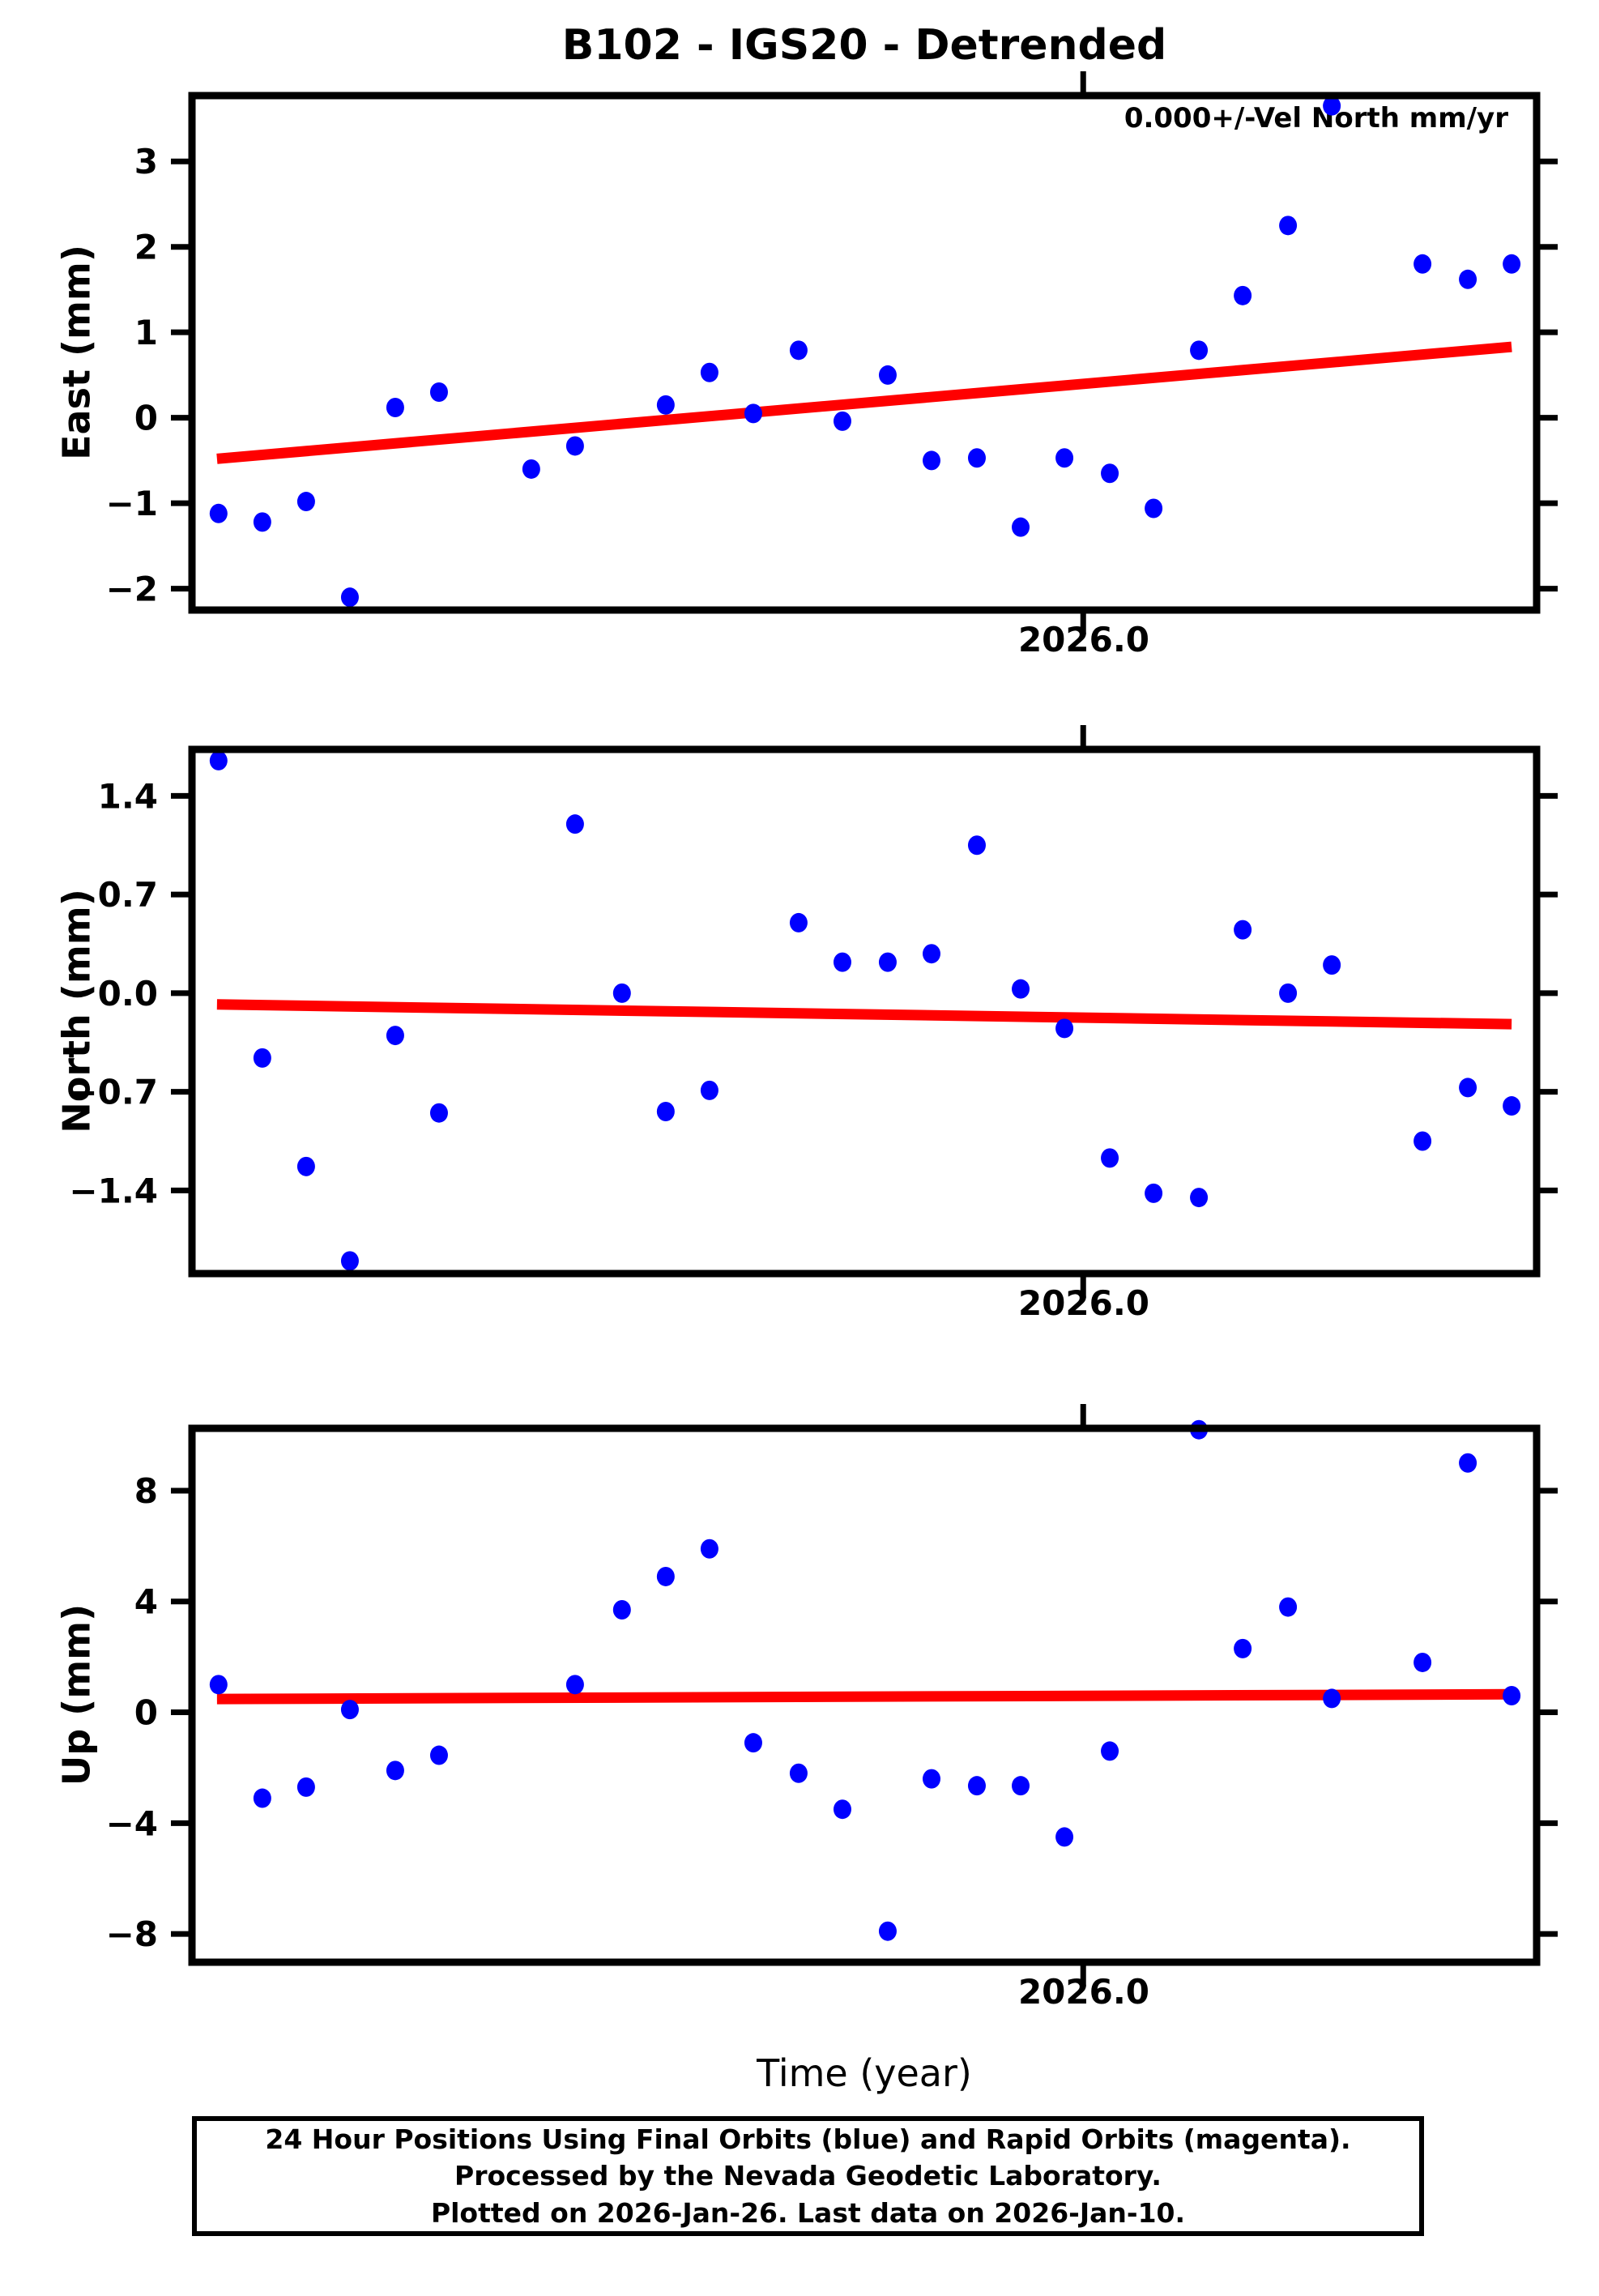 This screenshot has height=2296, width=1599. I want to click on y-tick-label: 4, so click(146, 1602).